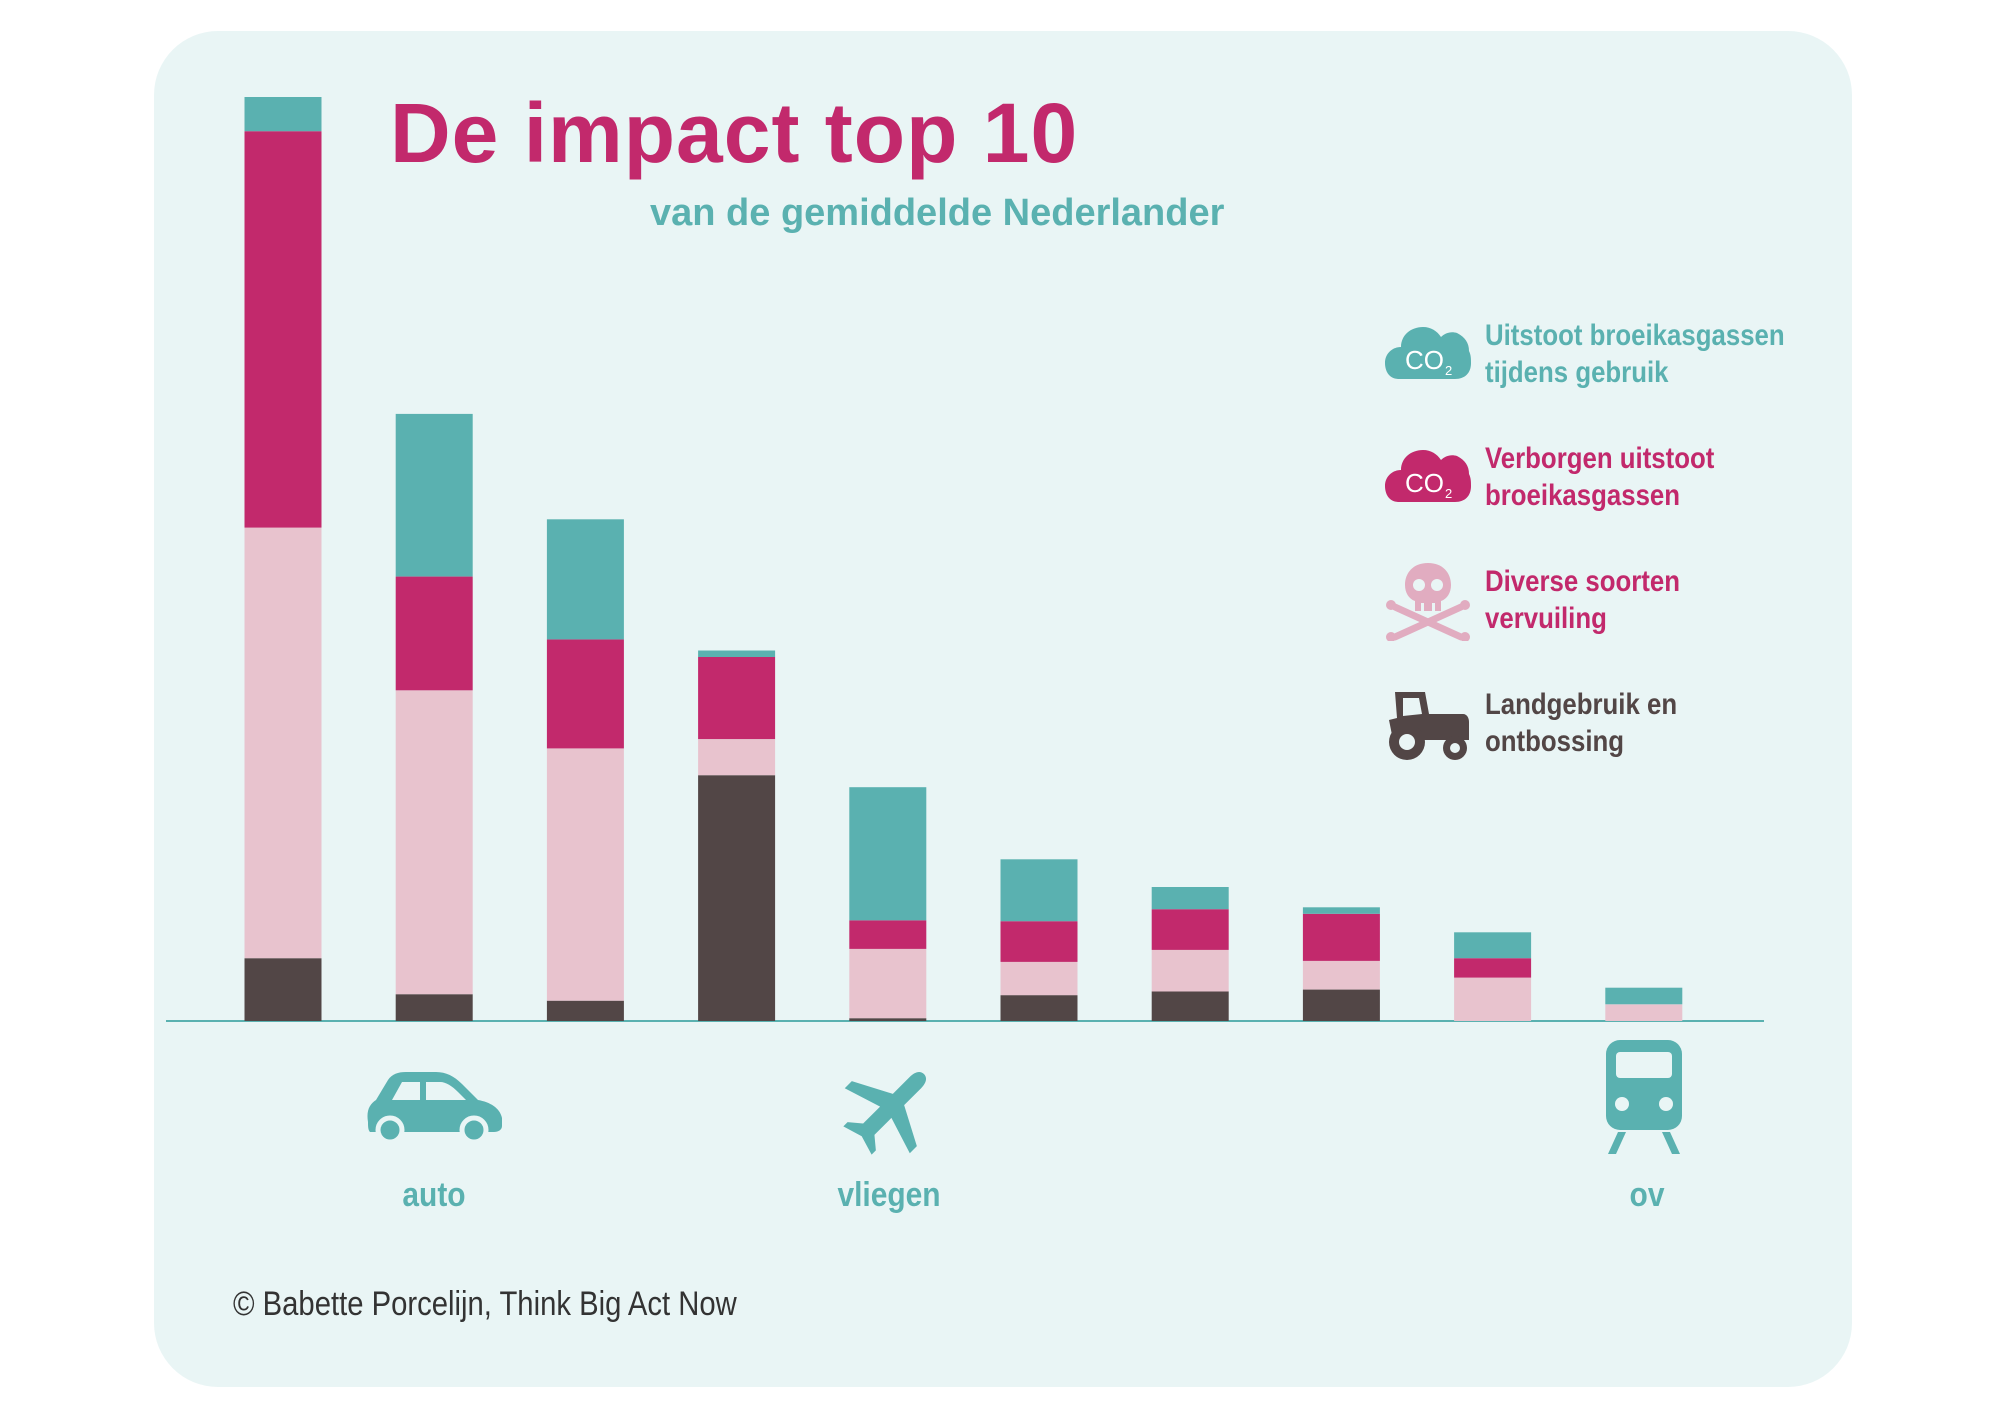  What do you see at coordinates (888, 934) in the screenshot?
I see `bar-segment-5-verborgen-uitstoot-broeikasgassen` at bounding box center [888, 934].